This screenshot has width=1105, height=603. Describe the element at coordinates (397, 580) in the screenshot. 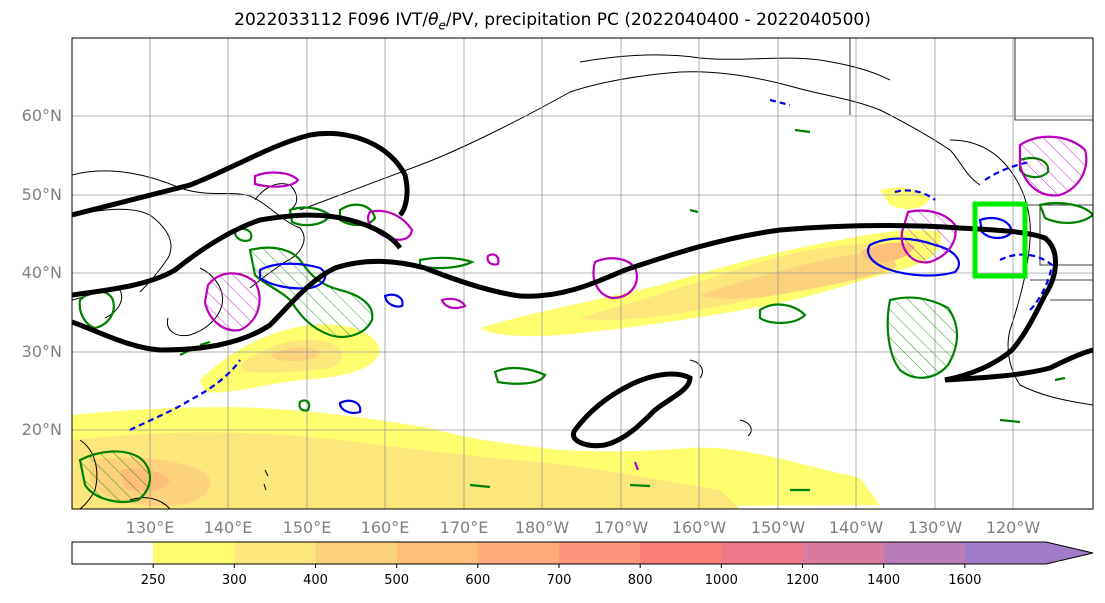

I see `colorbar-tick-label: 500` at that location.